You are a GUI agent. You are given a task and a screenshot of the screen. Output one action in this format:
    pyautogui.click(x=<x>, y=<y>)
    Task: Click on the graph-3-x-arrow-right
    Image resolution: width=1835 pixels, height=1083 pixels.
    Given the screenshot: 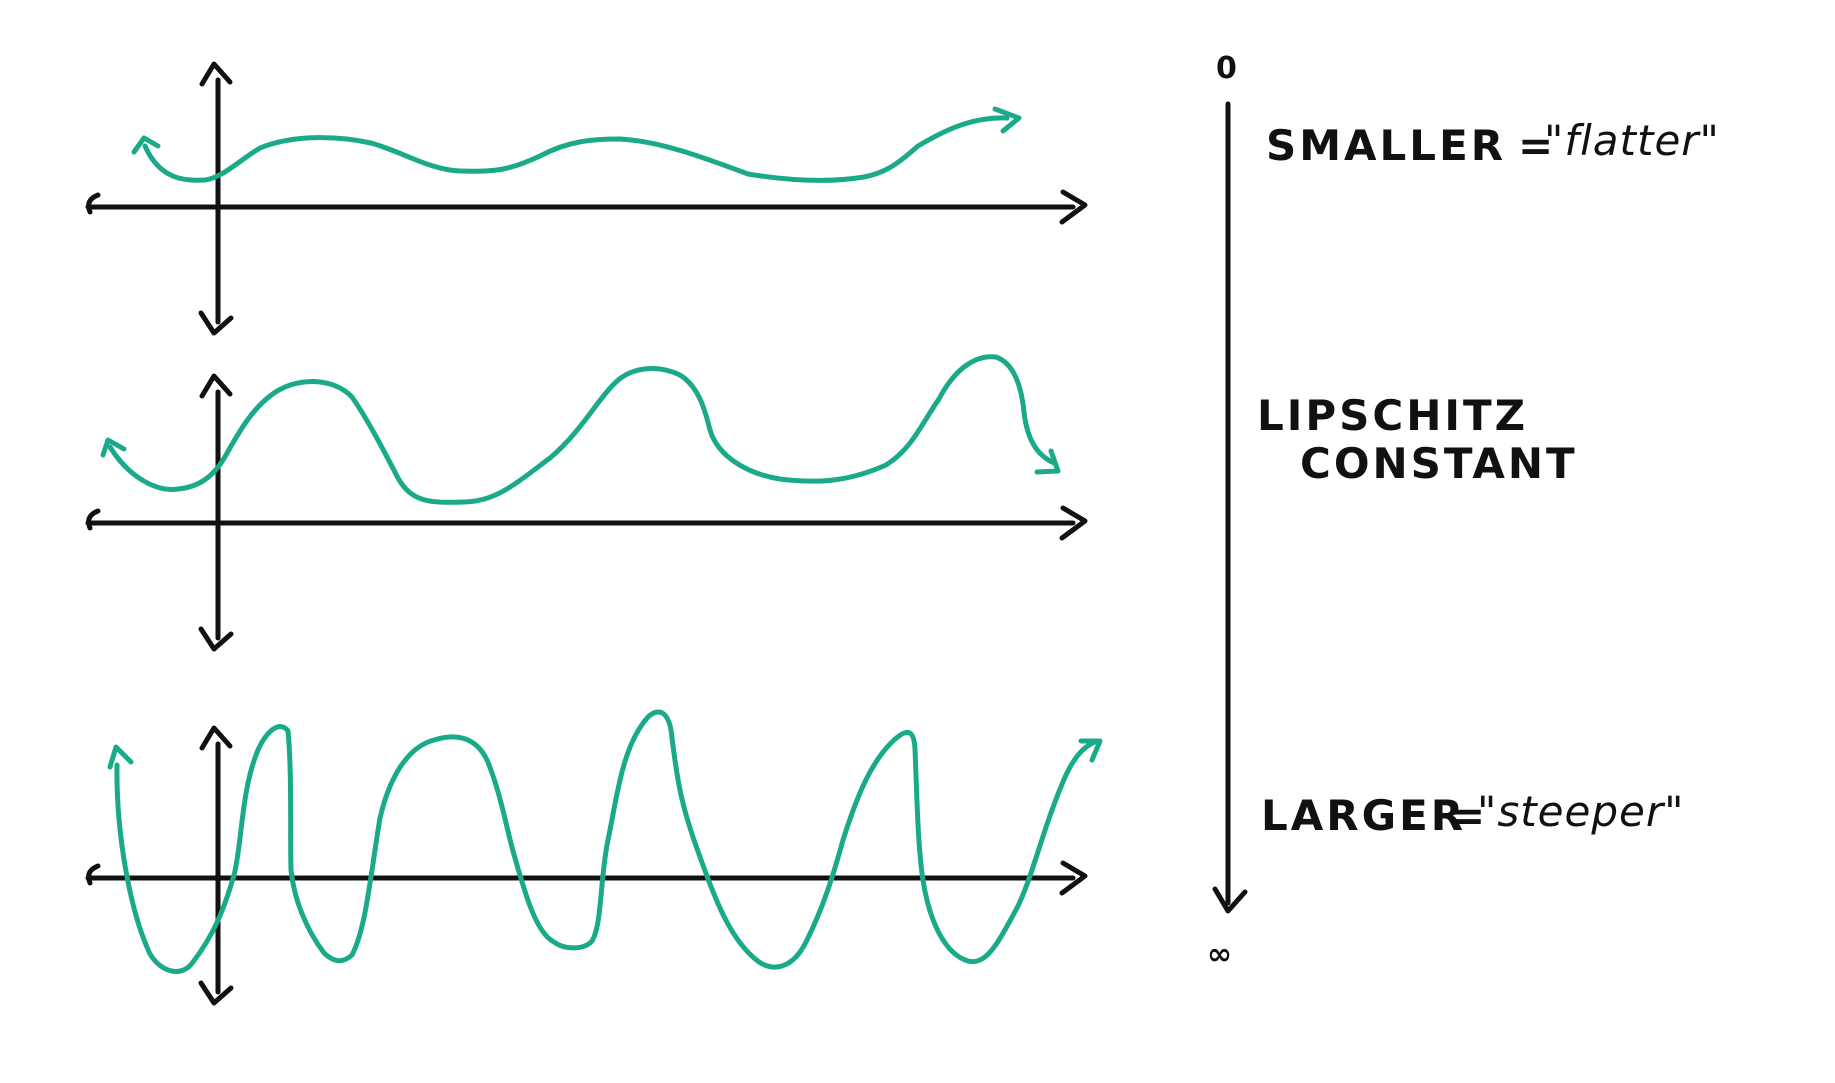 What is the action you would take?
    pyautogui.click(x=1073, y=878)
    